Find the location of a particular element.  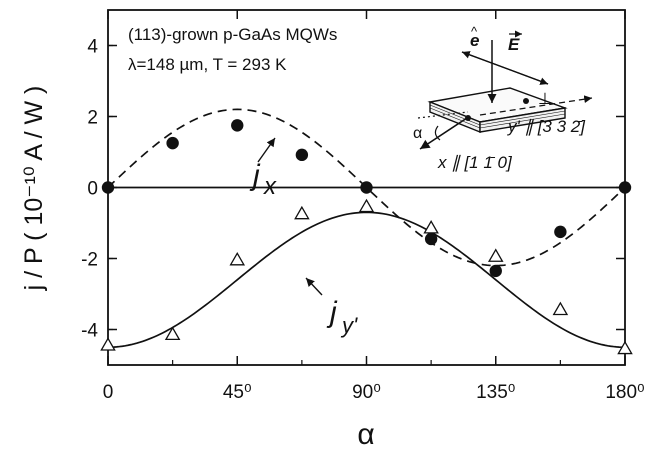

y-tick-label-0: 4 is located at coordinates (92, 47).